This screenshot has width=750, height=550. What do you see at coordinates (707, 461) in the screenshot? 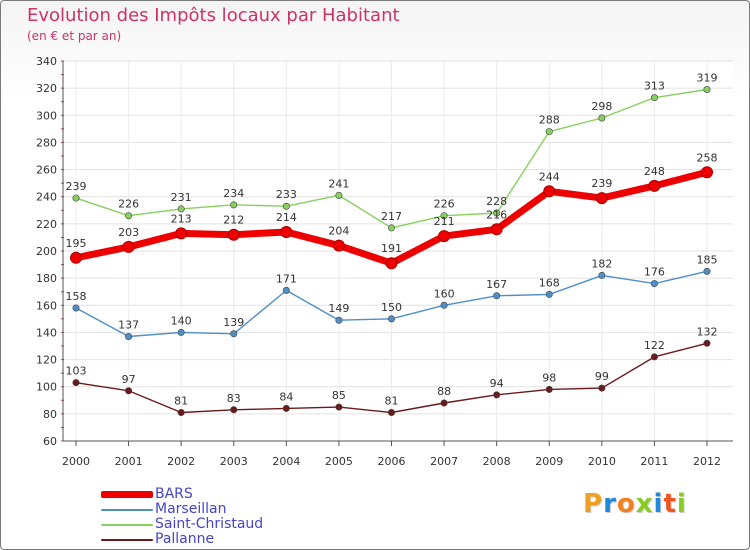
I see `x-tick-label: 2012` at bounding box center [707, 461].